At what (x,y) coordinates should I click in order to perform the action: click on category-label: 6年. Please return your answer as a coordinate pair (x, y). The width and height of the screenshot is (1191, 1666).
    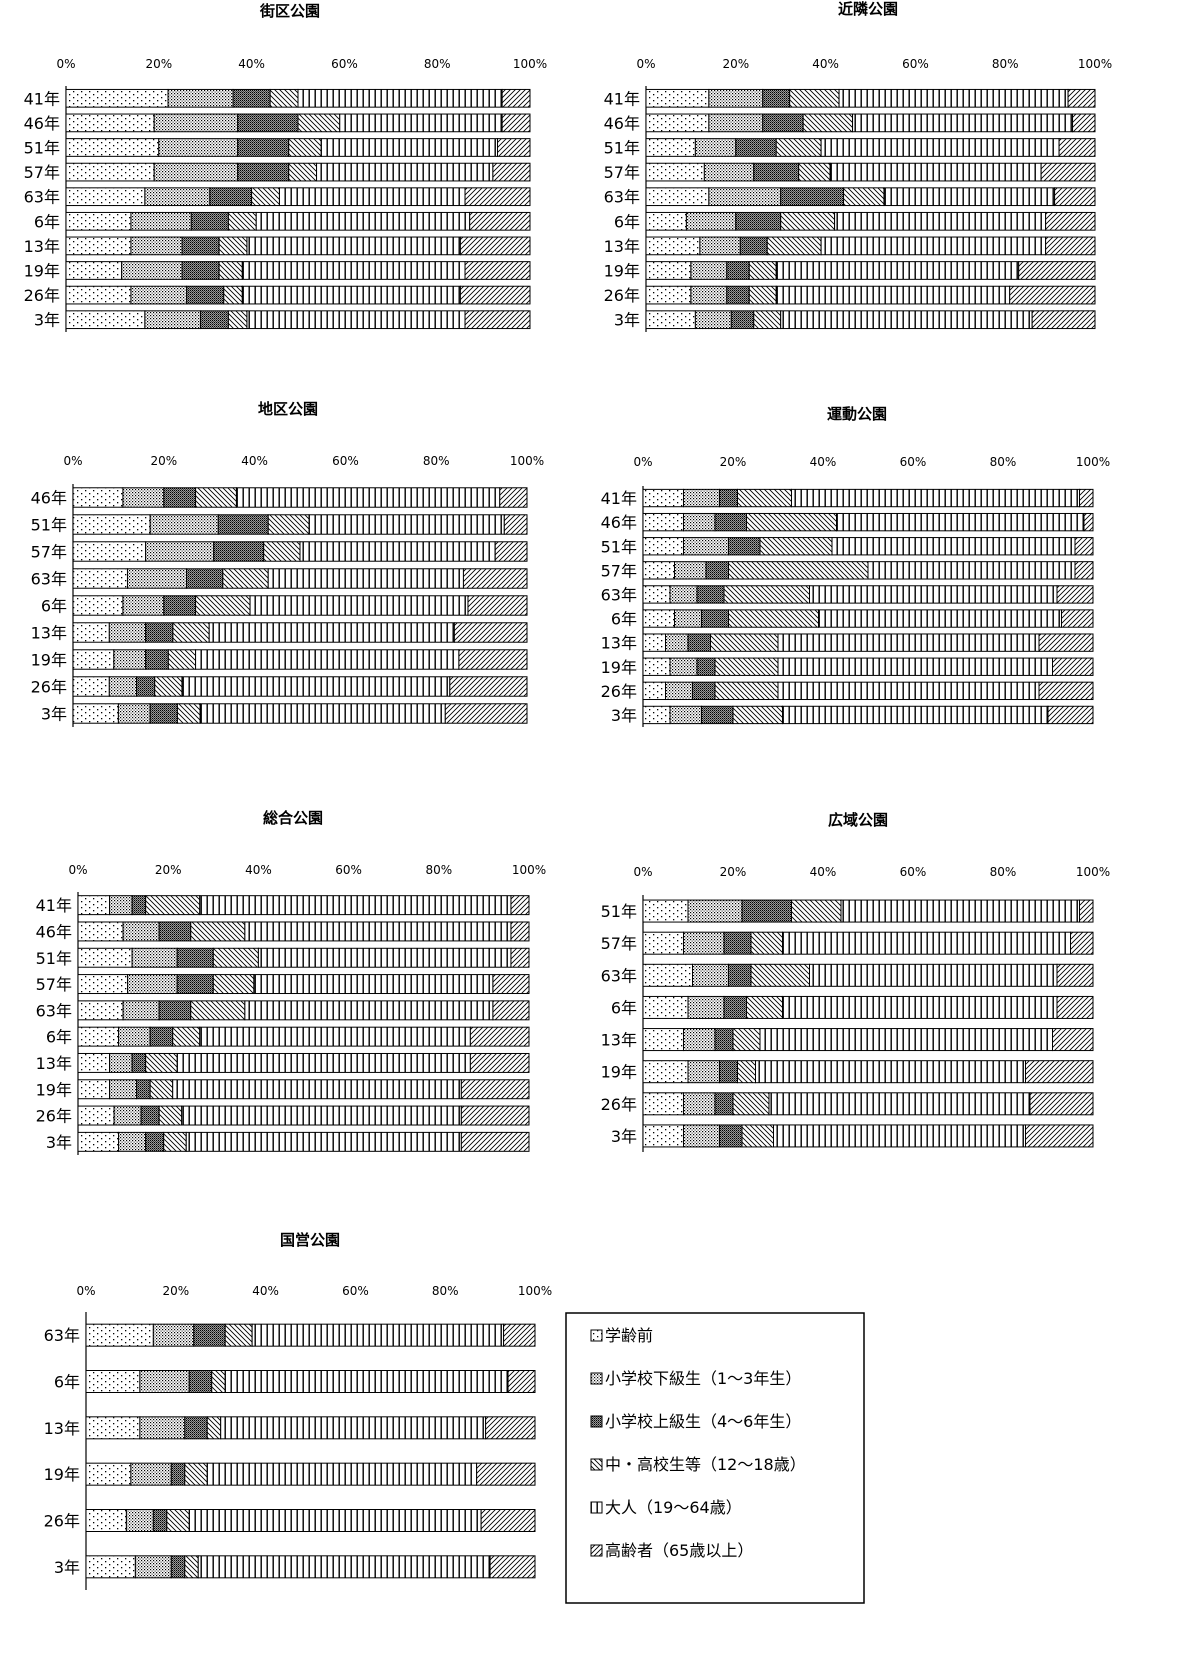
    Looking at the image, I should click on (59, 1037).